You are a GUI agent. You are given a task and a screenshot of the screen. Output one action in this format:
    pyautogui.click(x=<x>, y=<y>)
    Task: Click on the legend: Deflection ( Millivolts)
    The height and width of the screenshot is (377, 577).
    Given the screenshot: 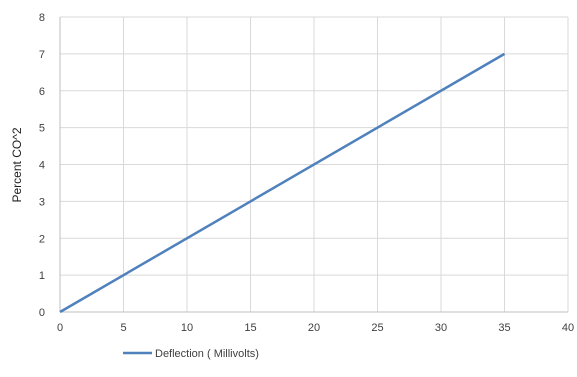 What is the action you would take?
    pyautogui.click(x=191, y=354)
    